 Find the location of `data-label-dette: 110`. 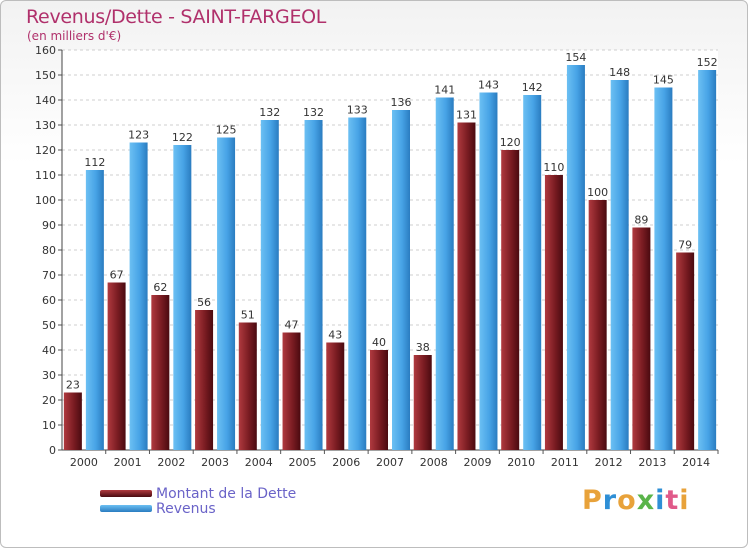

data-label-dette: 110 is located at coordinates (553, 167).